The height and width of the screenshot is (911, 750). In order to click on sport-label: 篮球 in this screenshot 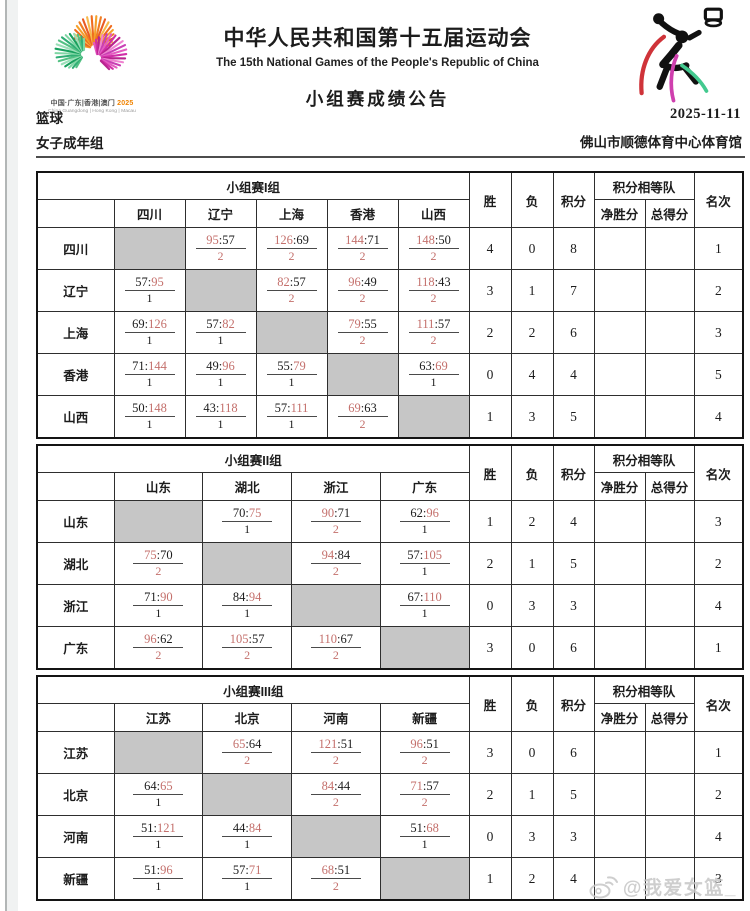, I will do `click(49, 118)`.